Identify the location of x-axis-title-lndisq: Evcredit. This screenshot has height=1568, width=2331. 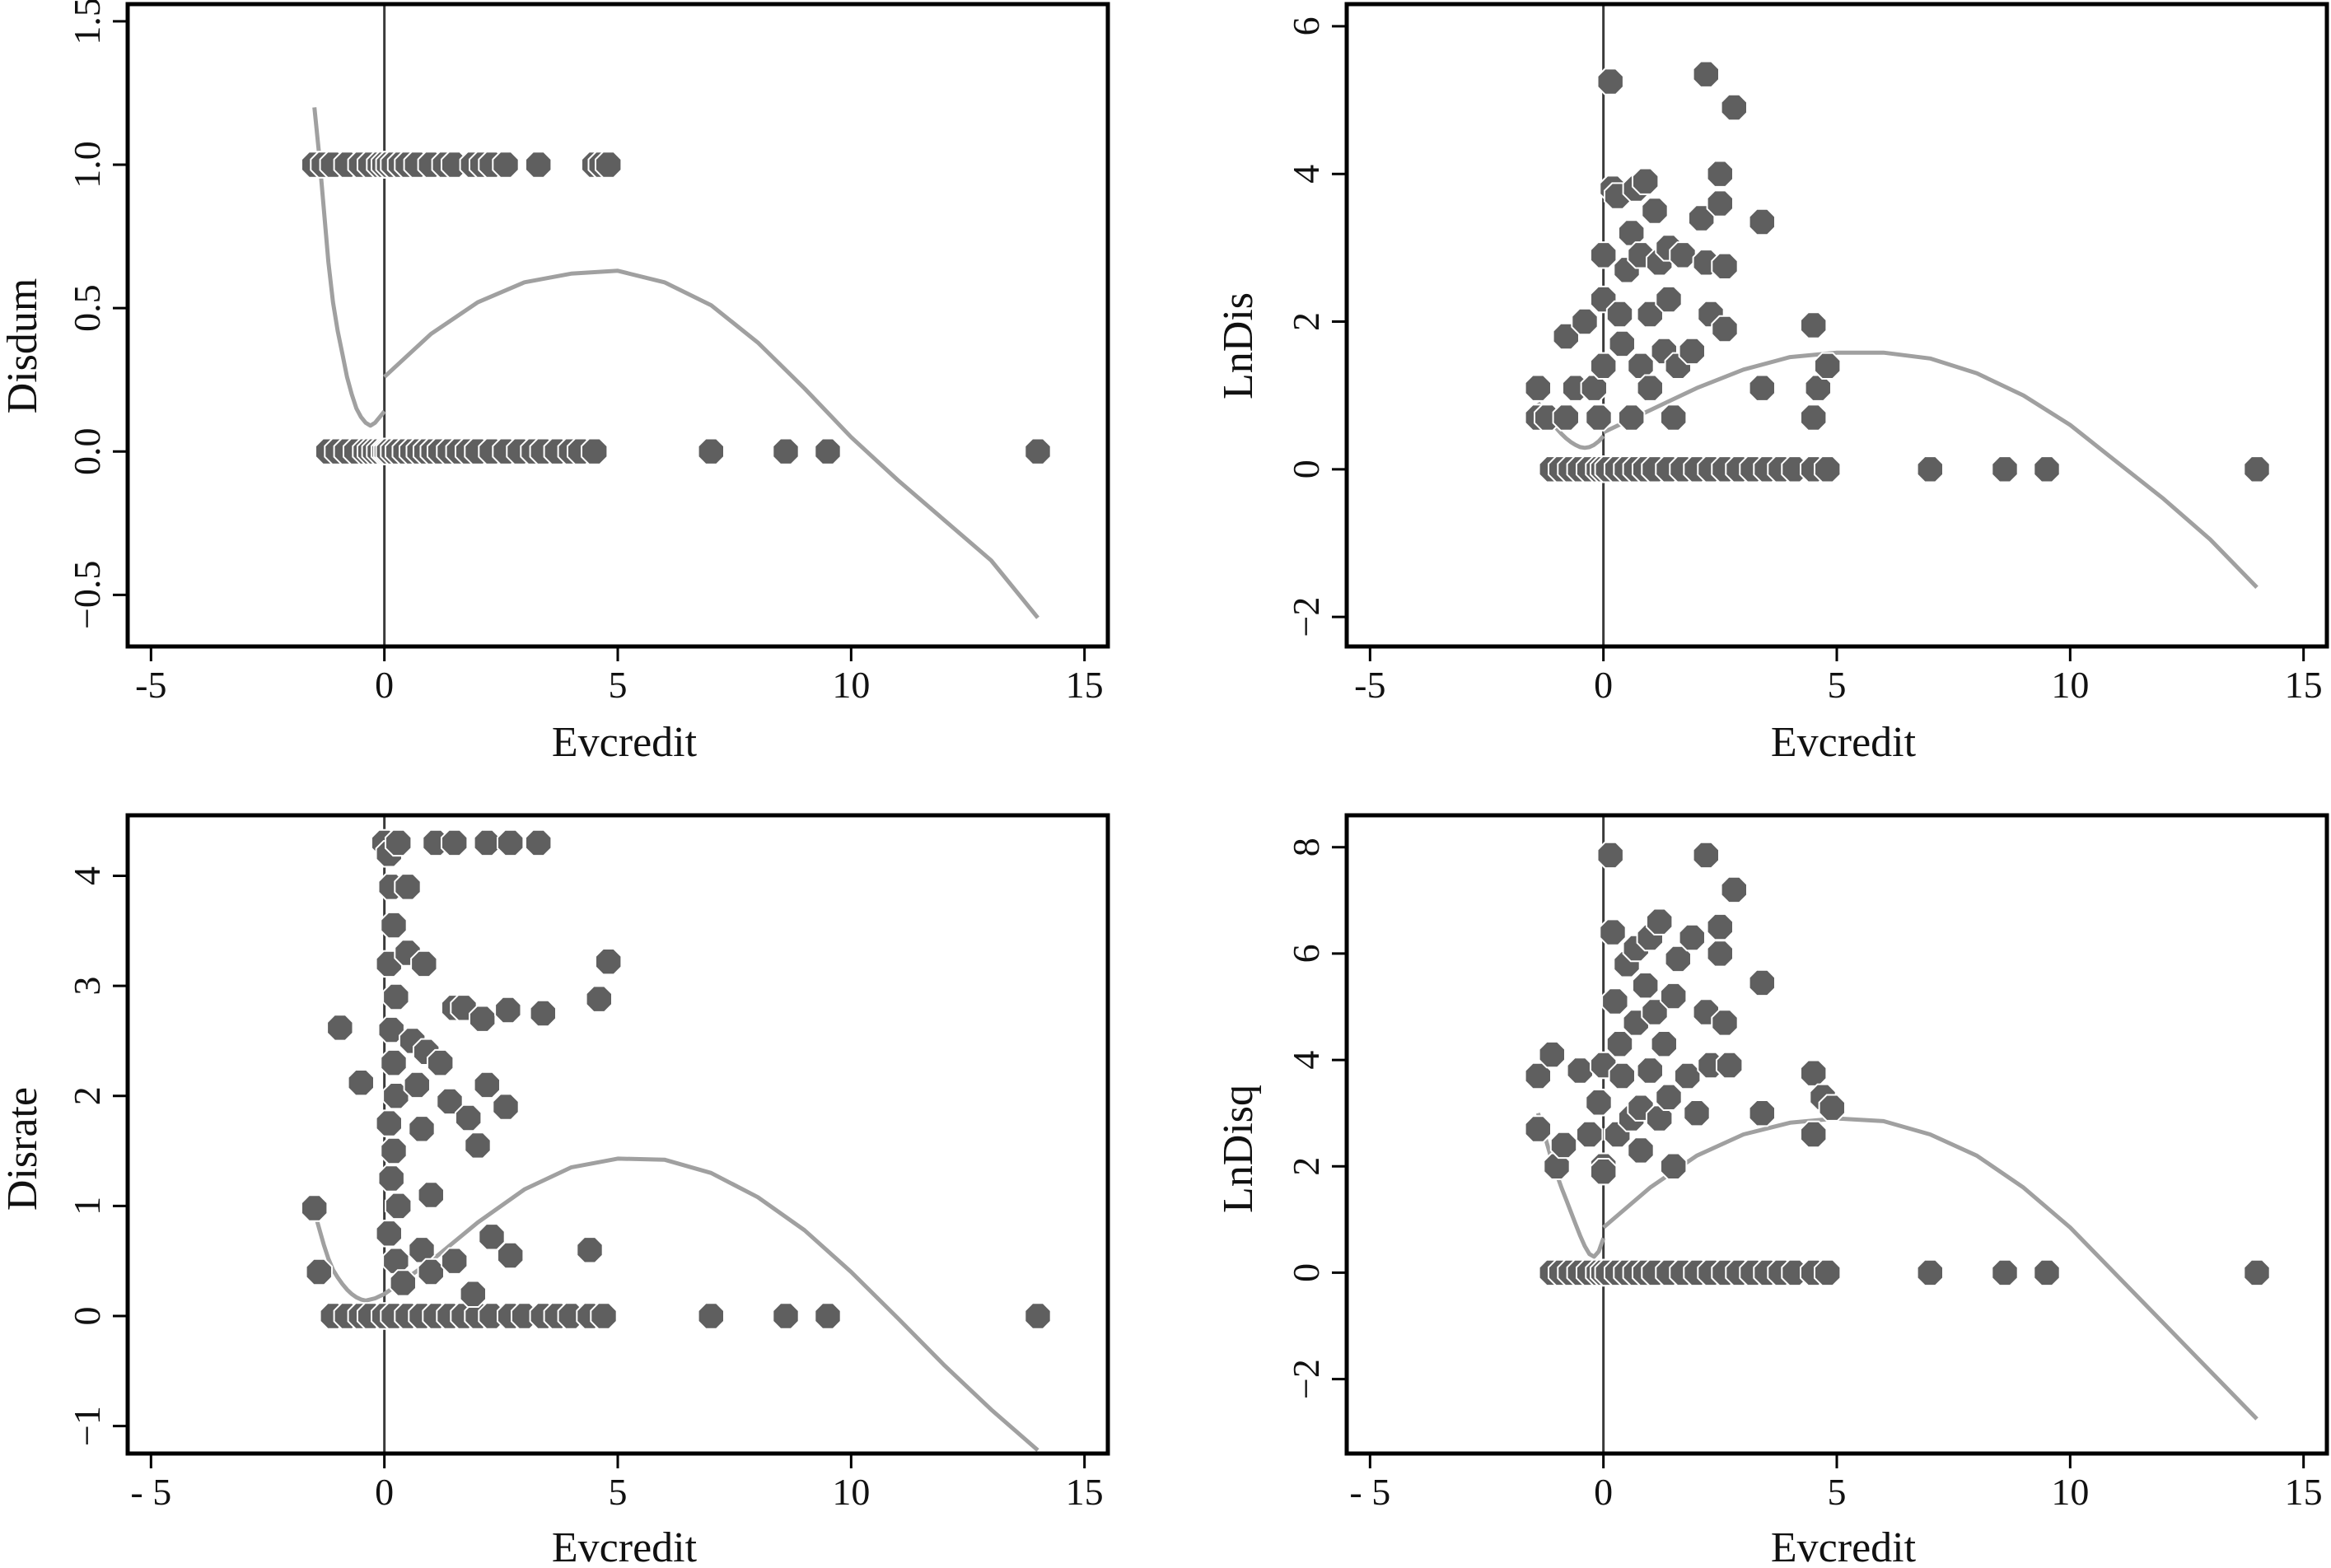
(1844, 1546).